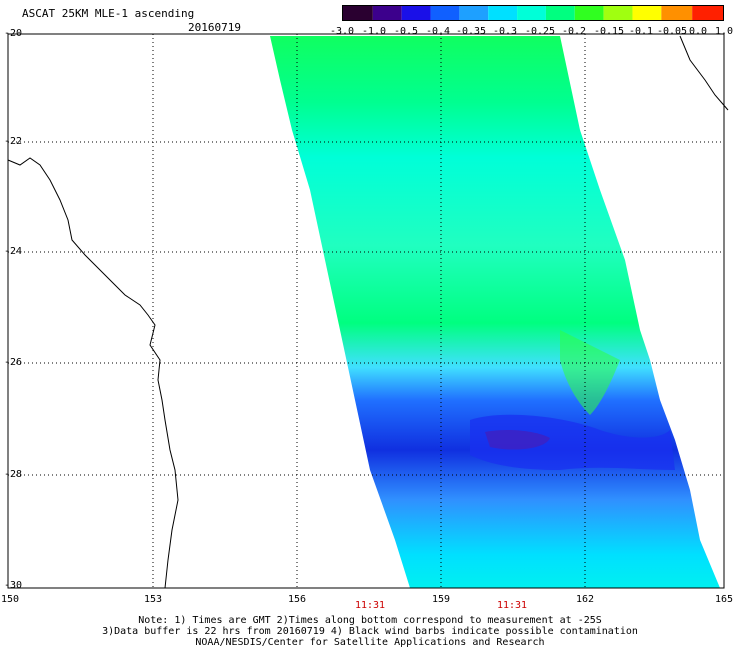 This screenshot has height=650, width=740. Describe the element at coordinates (10, 599) in the screenshot. I see `lon-label: 150` at that location.